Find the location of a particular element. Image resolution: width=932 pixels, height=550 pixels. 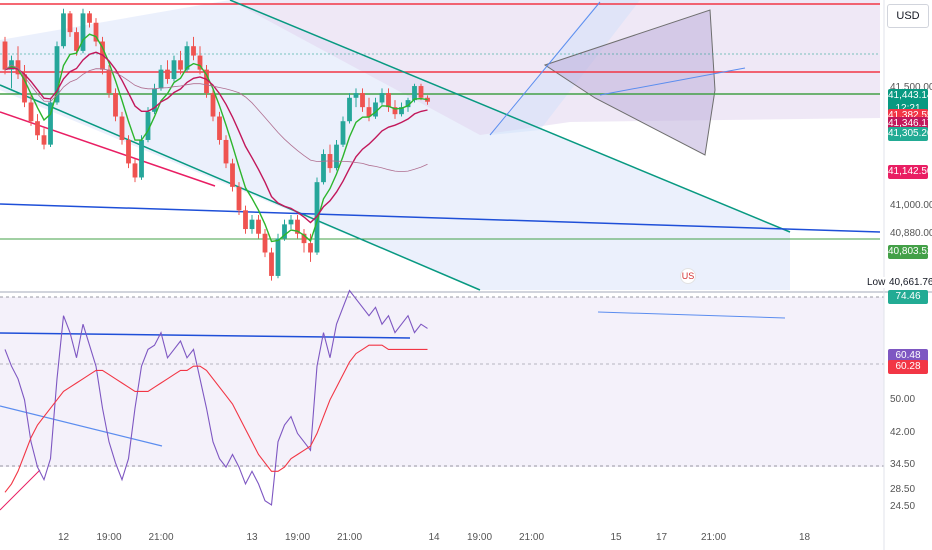

time-axis-tick: 14 is located at coordinates (434, 537).